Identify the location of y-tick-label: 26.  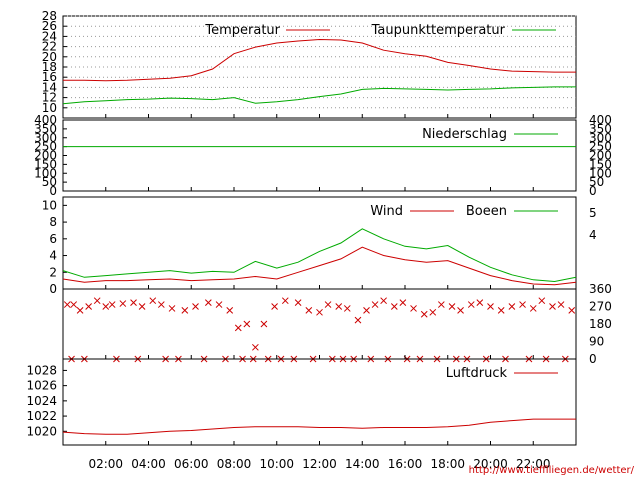
(49, 26).